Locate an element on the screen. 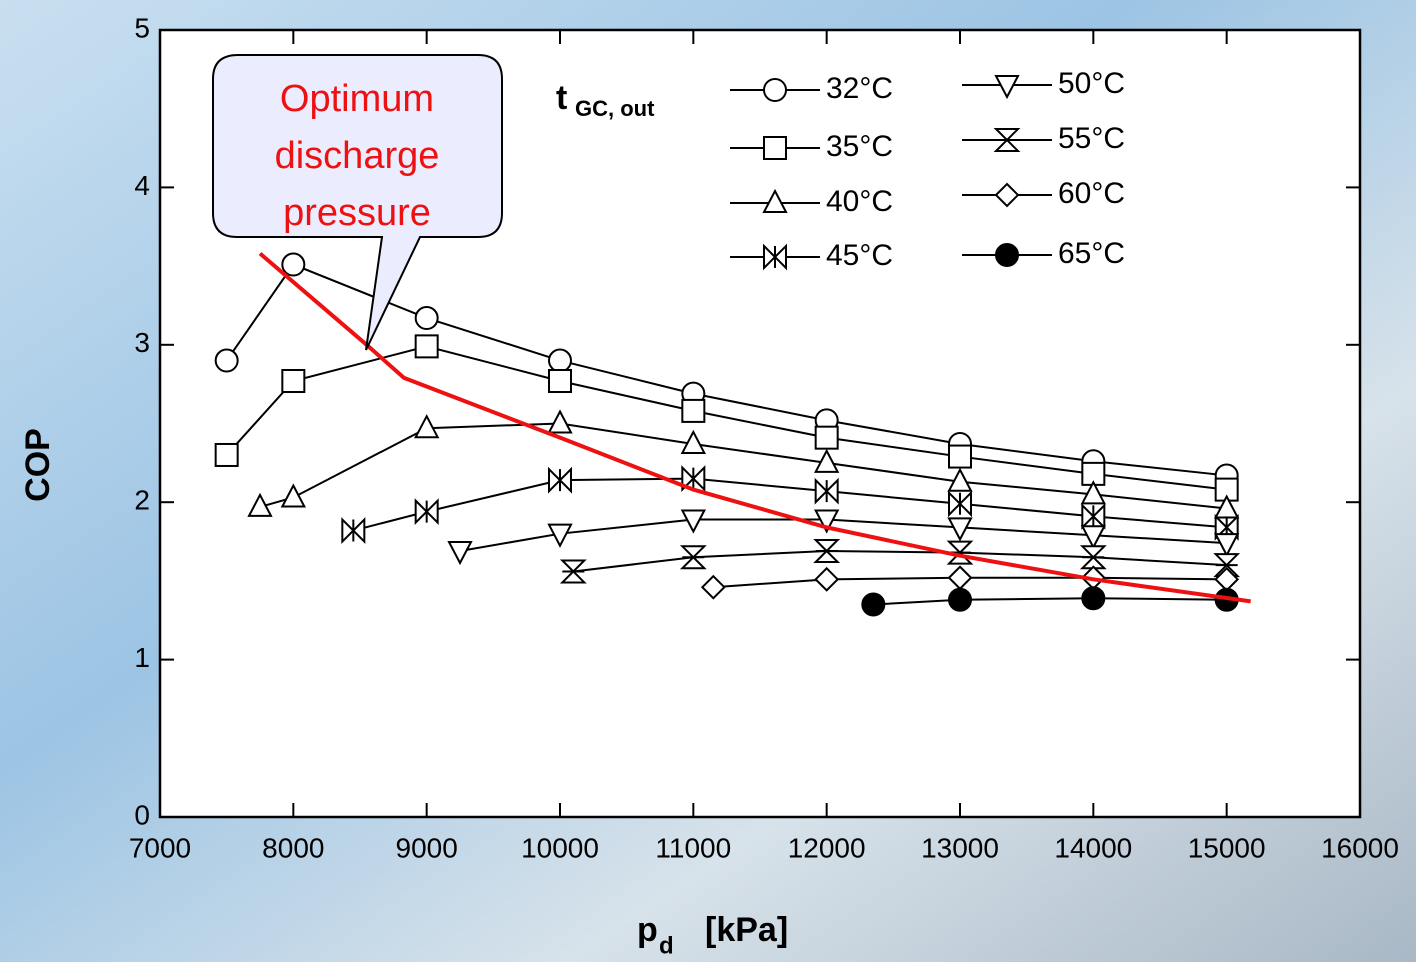 The width and height of the screenshot is (1416, 967). y-tick-label: 4 is located at coordinates (142, 185).